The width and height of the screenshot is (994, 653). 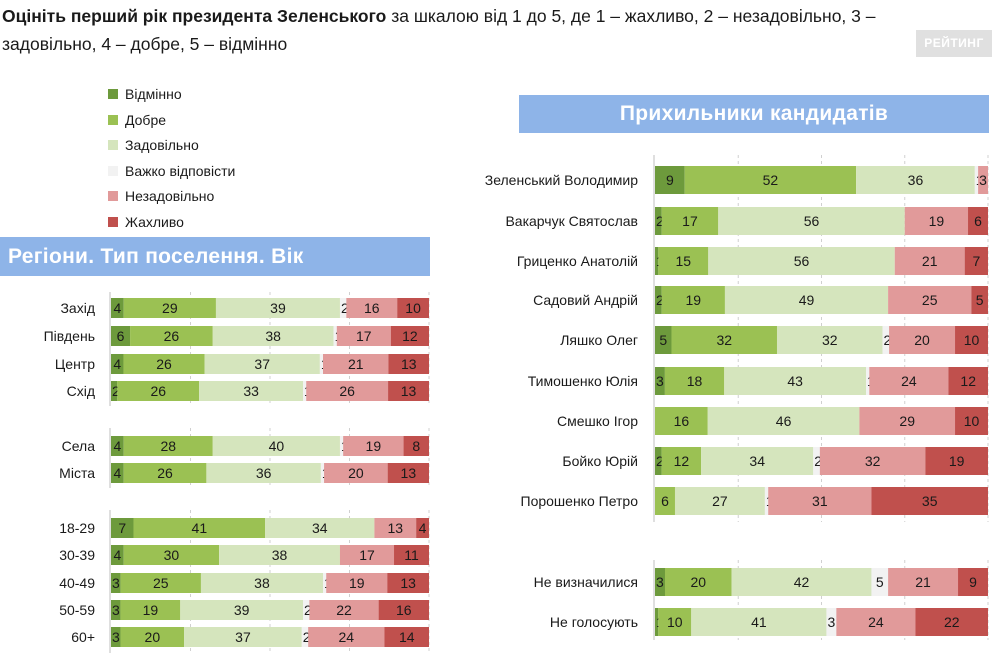 What do you see at coordinates (154, 221) in the screenshot?
I see `legend-label-terrible: Жахливо` at bounding box center [154, 221].